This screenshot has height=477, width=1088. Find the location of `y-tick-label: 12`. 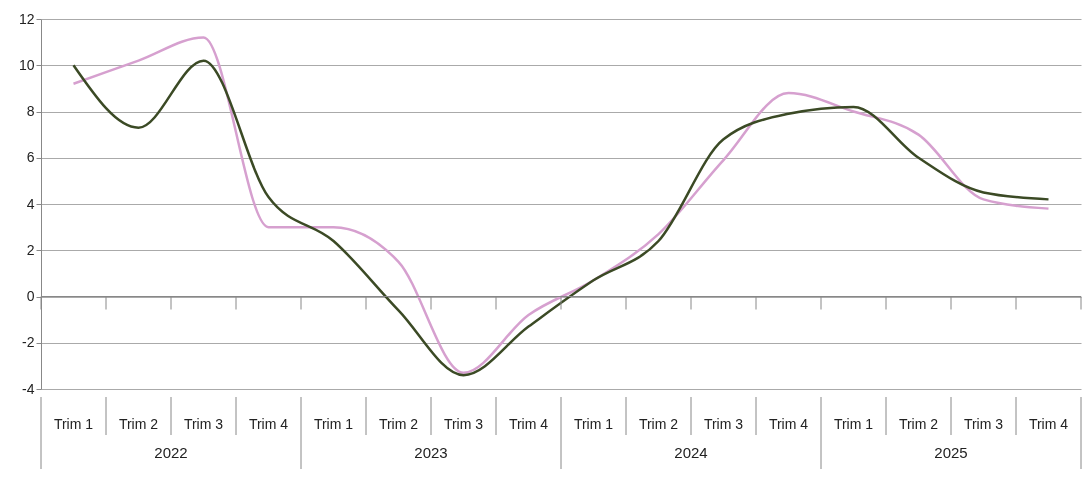

y-tick-label: 12 is located at coordinates (26, 18).